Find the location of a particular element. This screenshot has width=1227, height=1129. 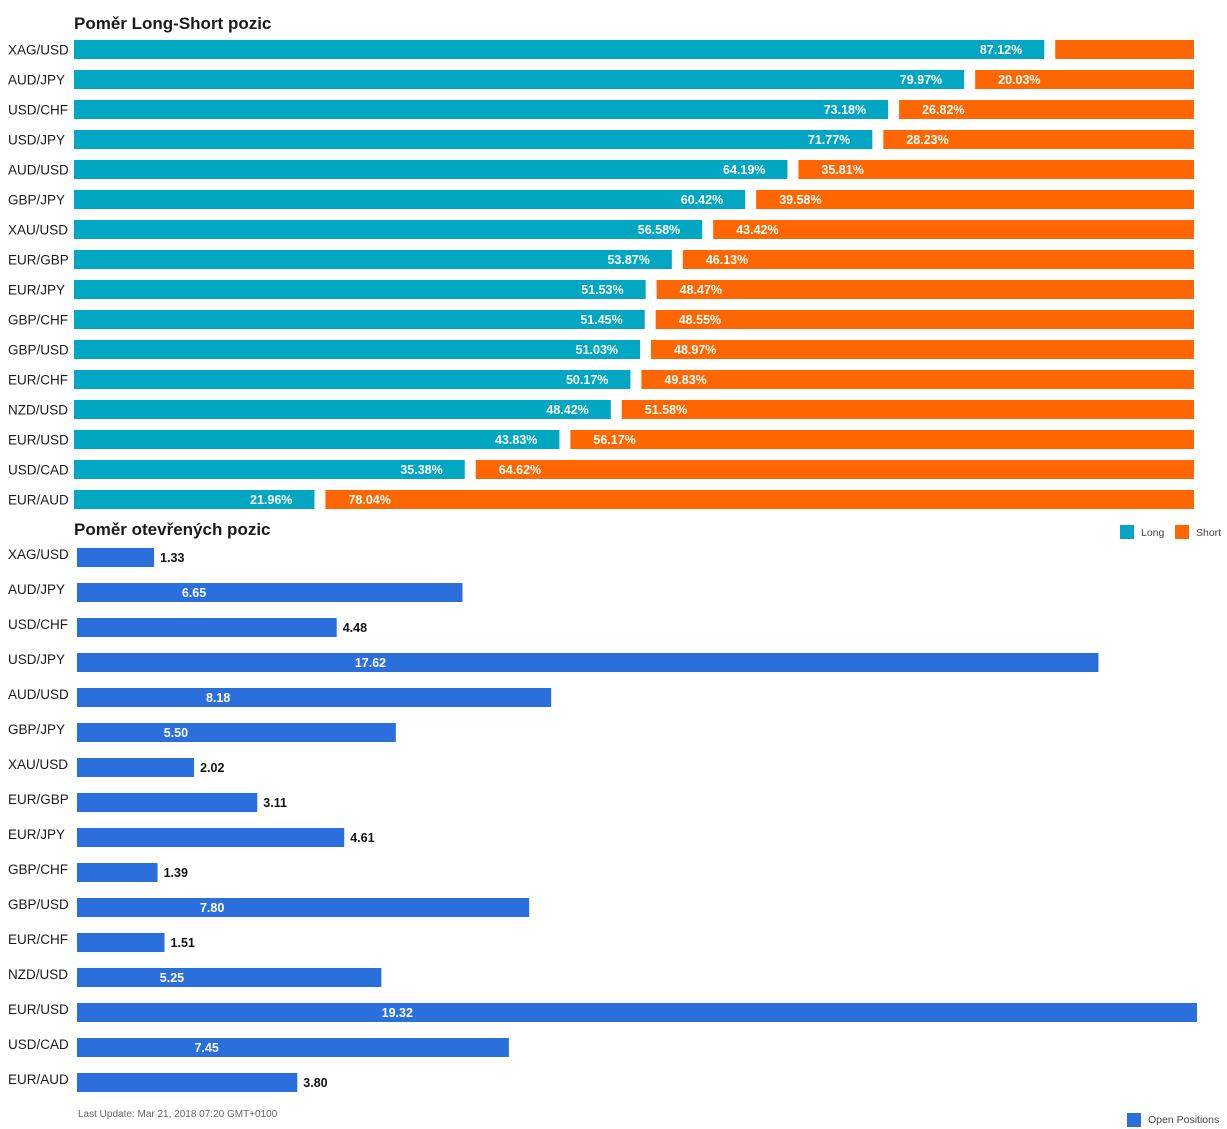

short-value-label: 35.81% is located at coordinates (842, 170).